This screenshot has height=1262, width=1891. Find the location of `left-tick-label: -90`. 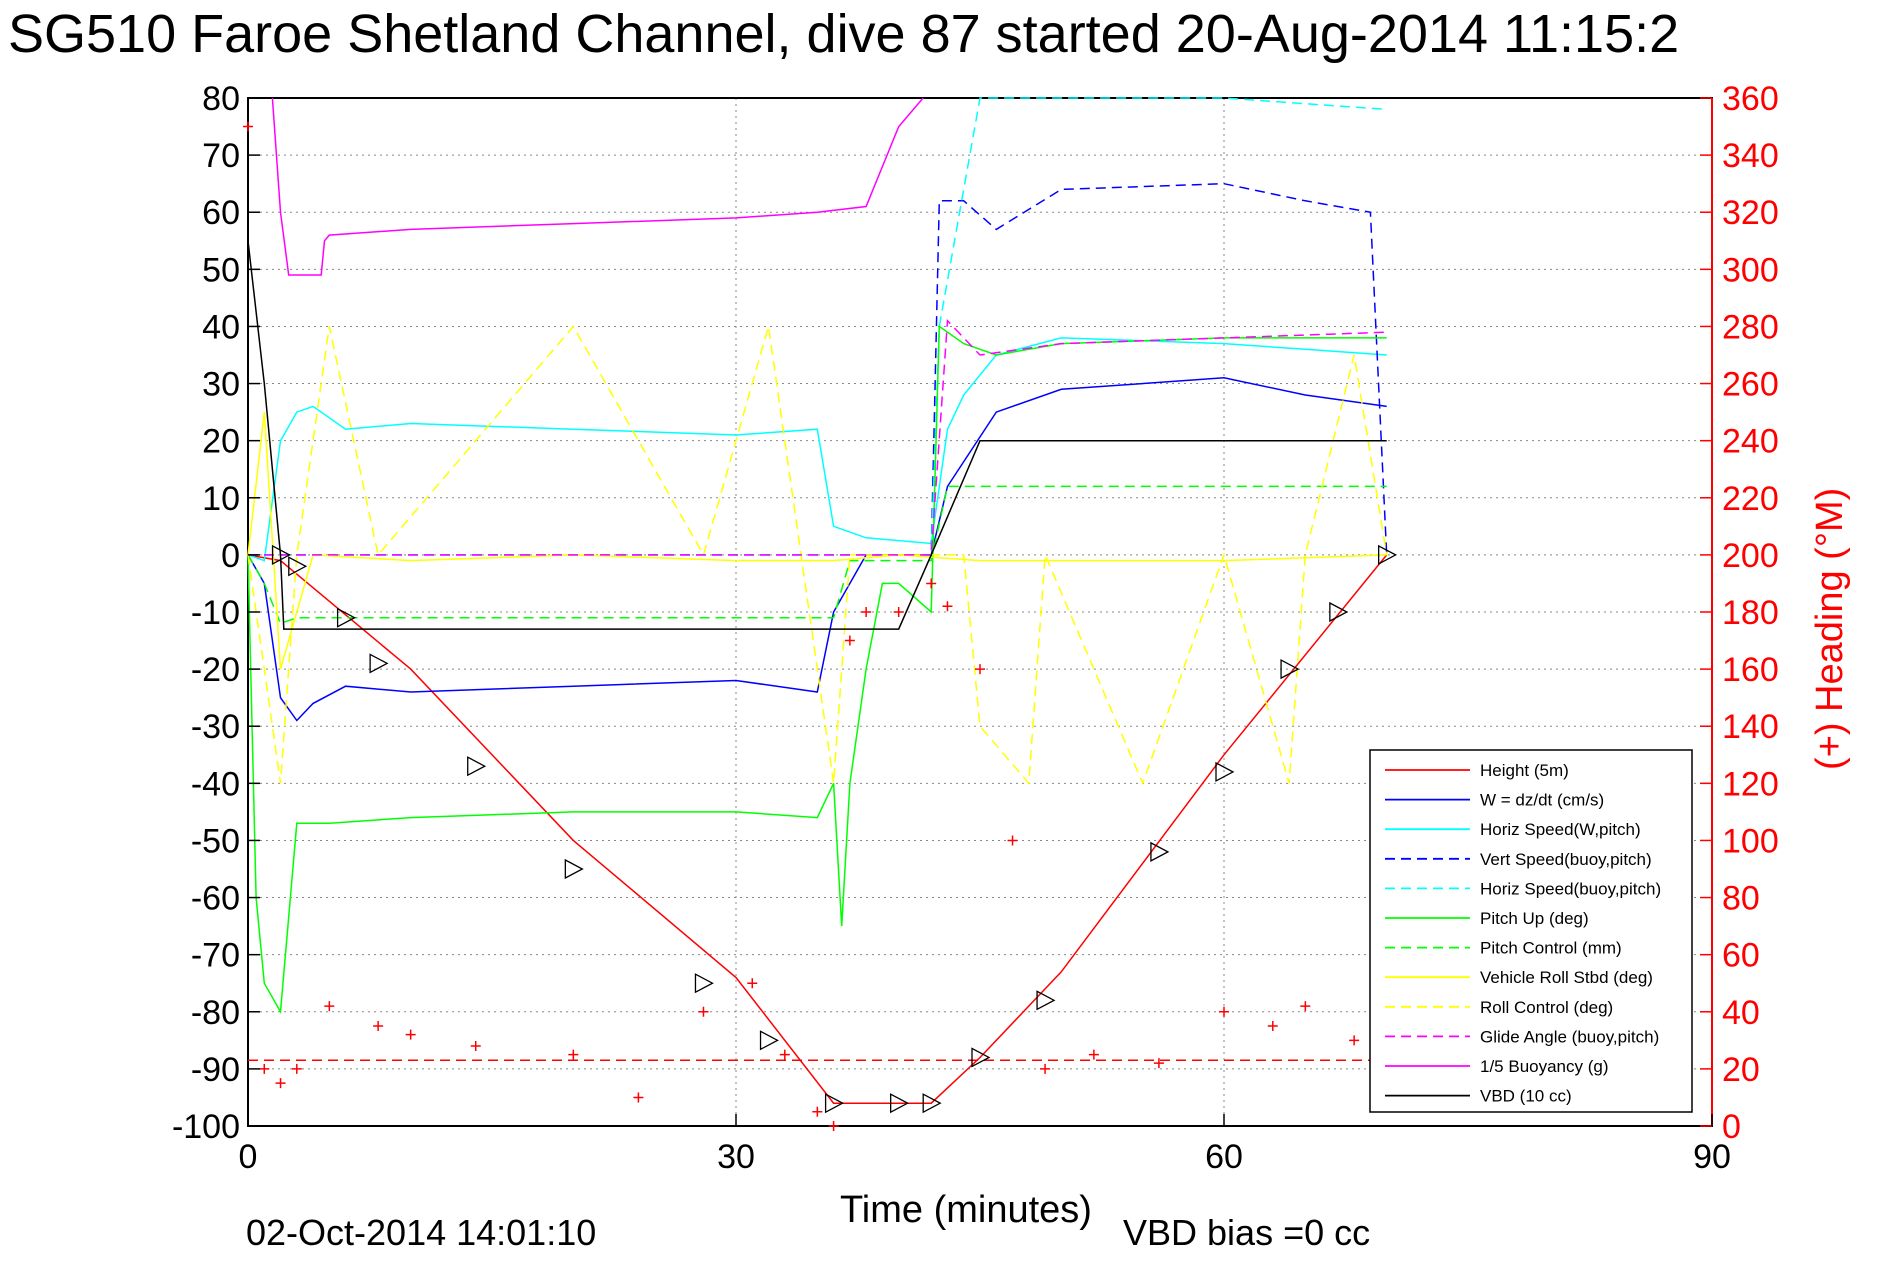

left-tick-label: -90 is located at coordinates (215, 1070).